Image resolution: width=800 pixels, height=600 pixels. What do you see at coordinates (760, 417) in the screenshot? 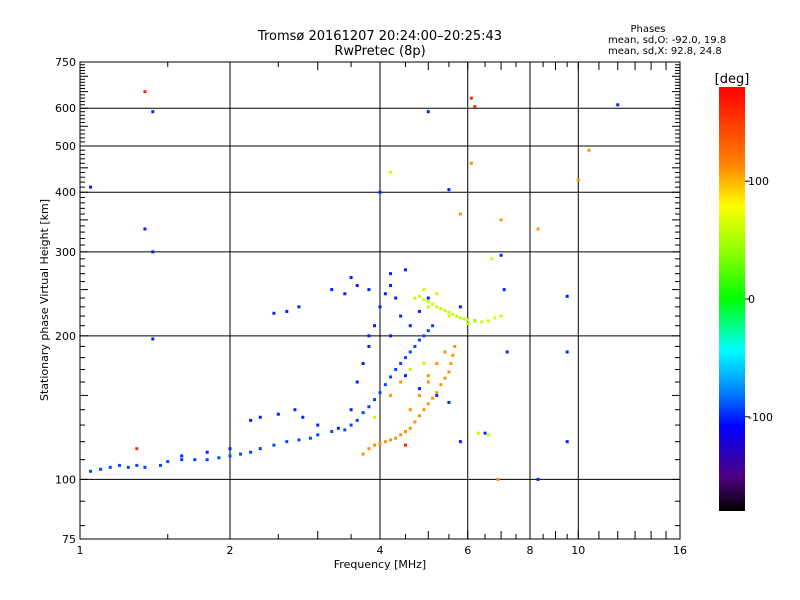
I see `colorbar-tick-label--100: -100` at bounding box center [760, 417].